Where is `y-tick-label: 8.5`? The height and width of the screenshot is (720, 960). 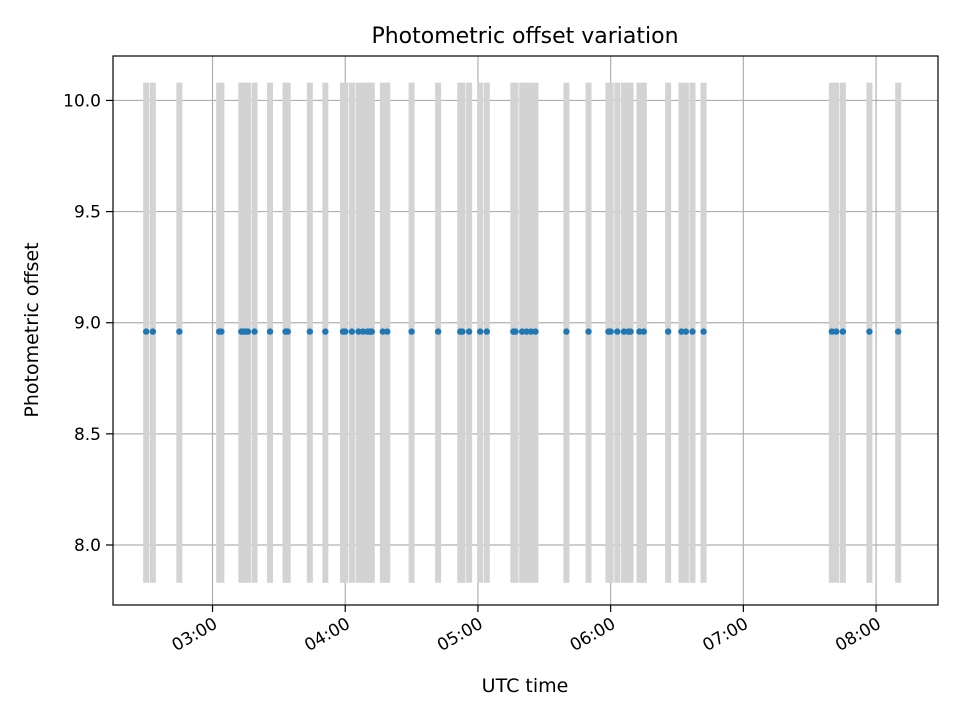
y-tick-label: 8.5 is located at coordinates (87, 435).